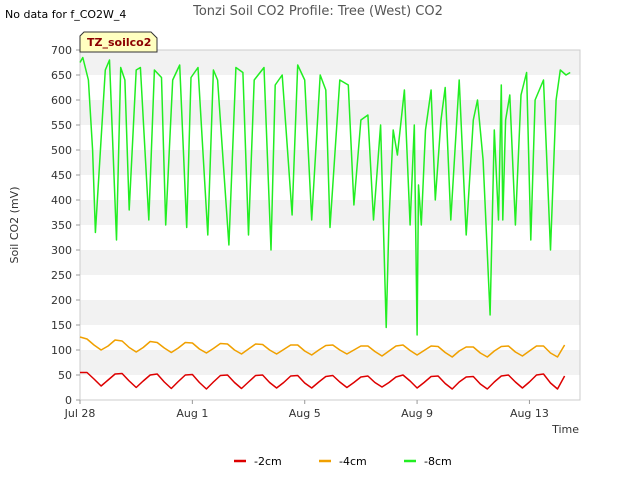 This screenshot has height=480, width=640. I want to click on y-tick-label: 300, so click(61, 250).